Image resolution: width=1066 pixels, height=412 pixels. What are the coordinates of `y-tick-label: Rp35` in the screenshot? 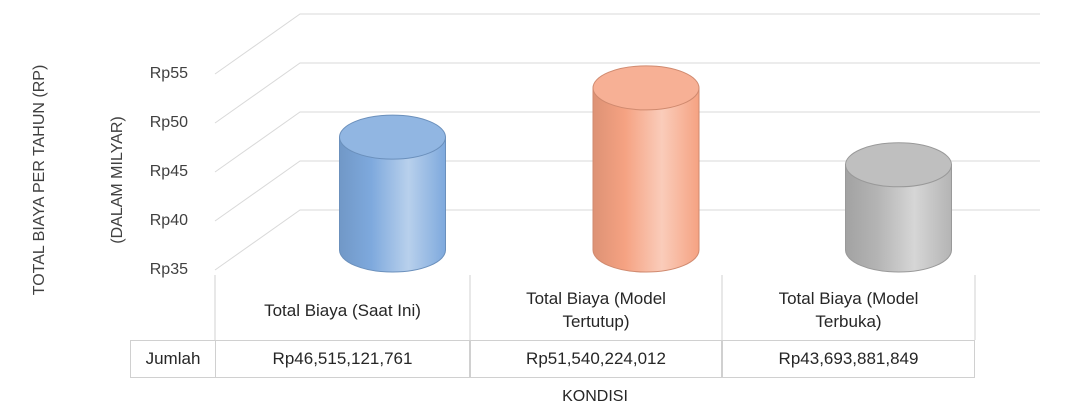 It's located at (169, 269).